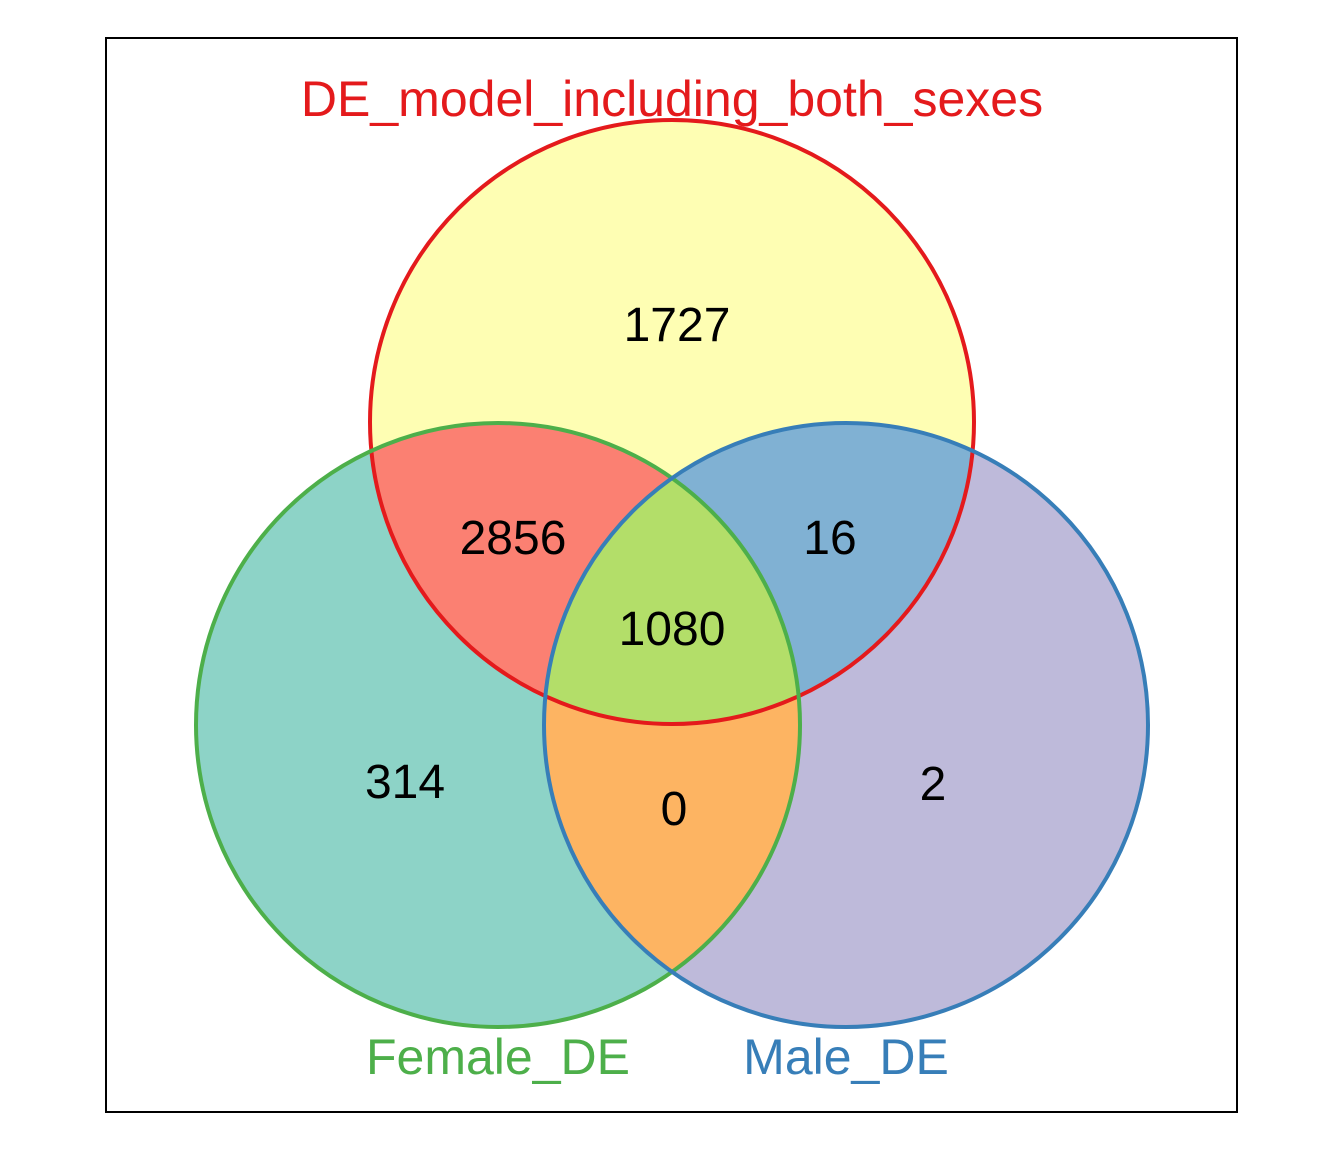  I want to click on count-top-only: 1727, so click(677, 325).